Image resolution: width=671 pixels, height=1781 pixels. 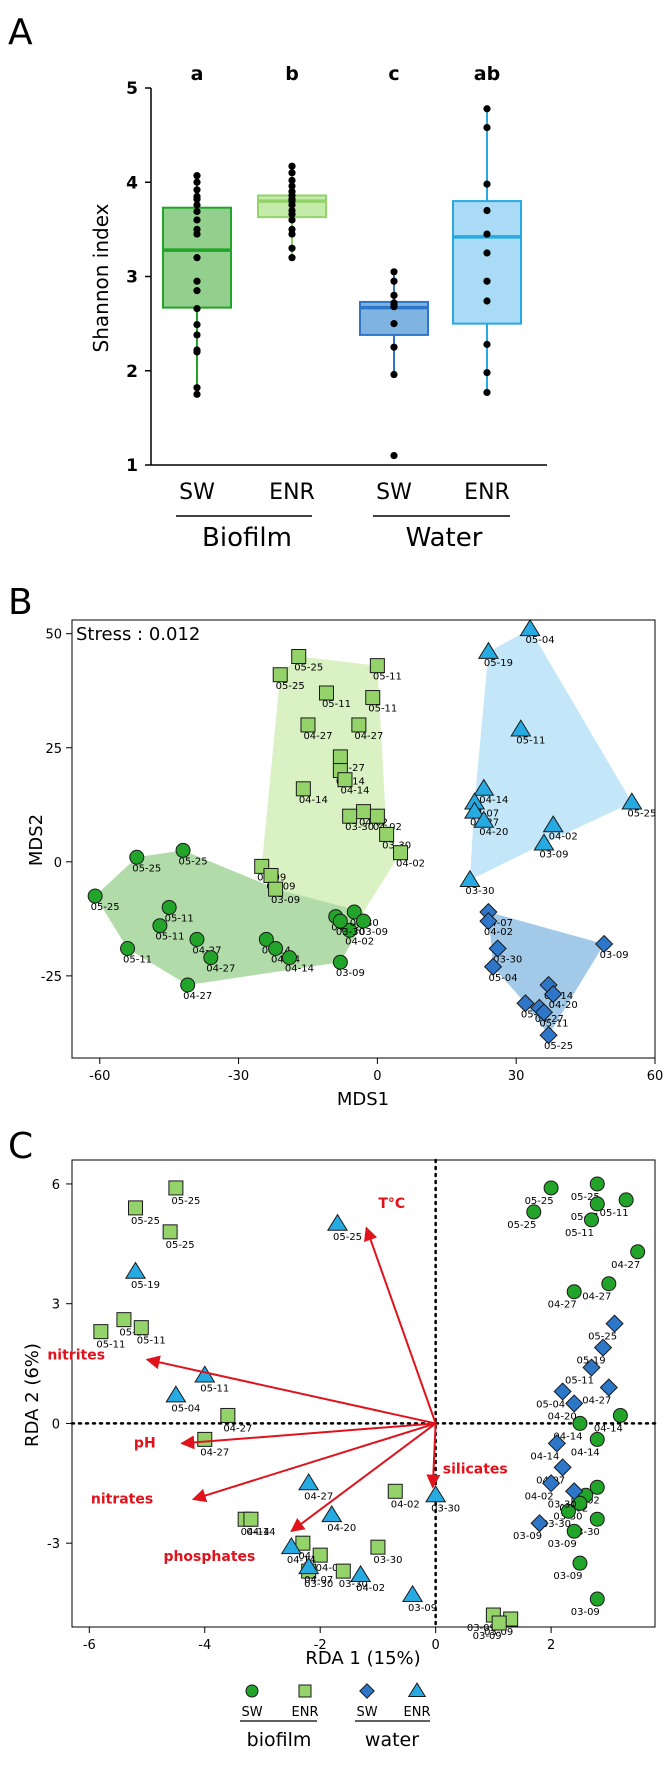 What do you see at coordinates (436, 1645) in the screenshot?
I see `rda-x-tick-label: 0` at bounding box center [436, 1645].